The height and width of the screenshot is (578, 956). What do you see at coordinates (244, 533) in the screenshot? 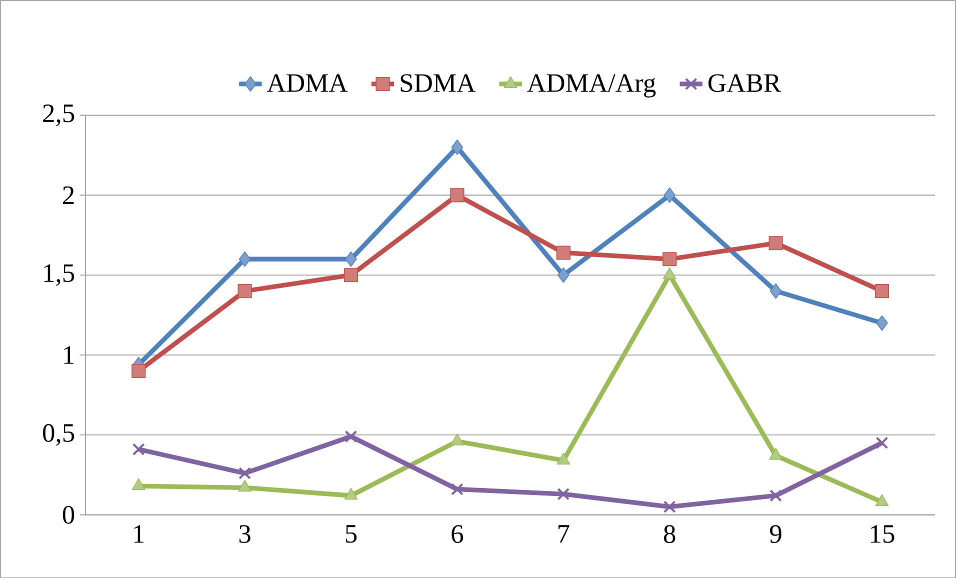
I see `x-tick-label: 3` at bounding box center [244, 533].